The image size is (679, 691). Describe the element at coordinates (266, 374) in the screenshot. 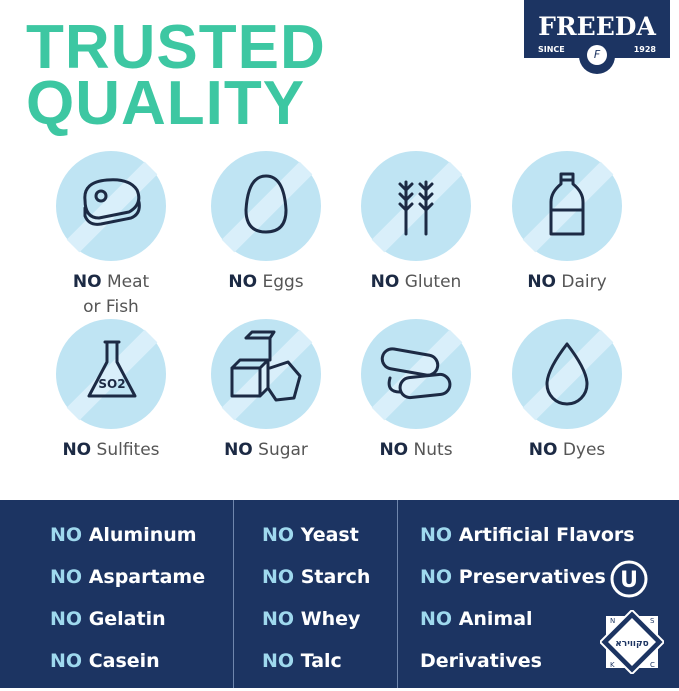

I see `sugar-cubes-icon` at that location.